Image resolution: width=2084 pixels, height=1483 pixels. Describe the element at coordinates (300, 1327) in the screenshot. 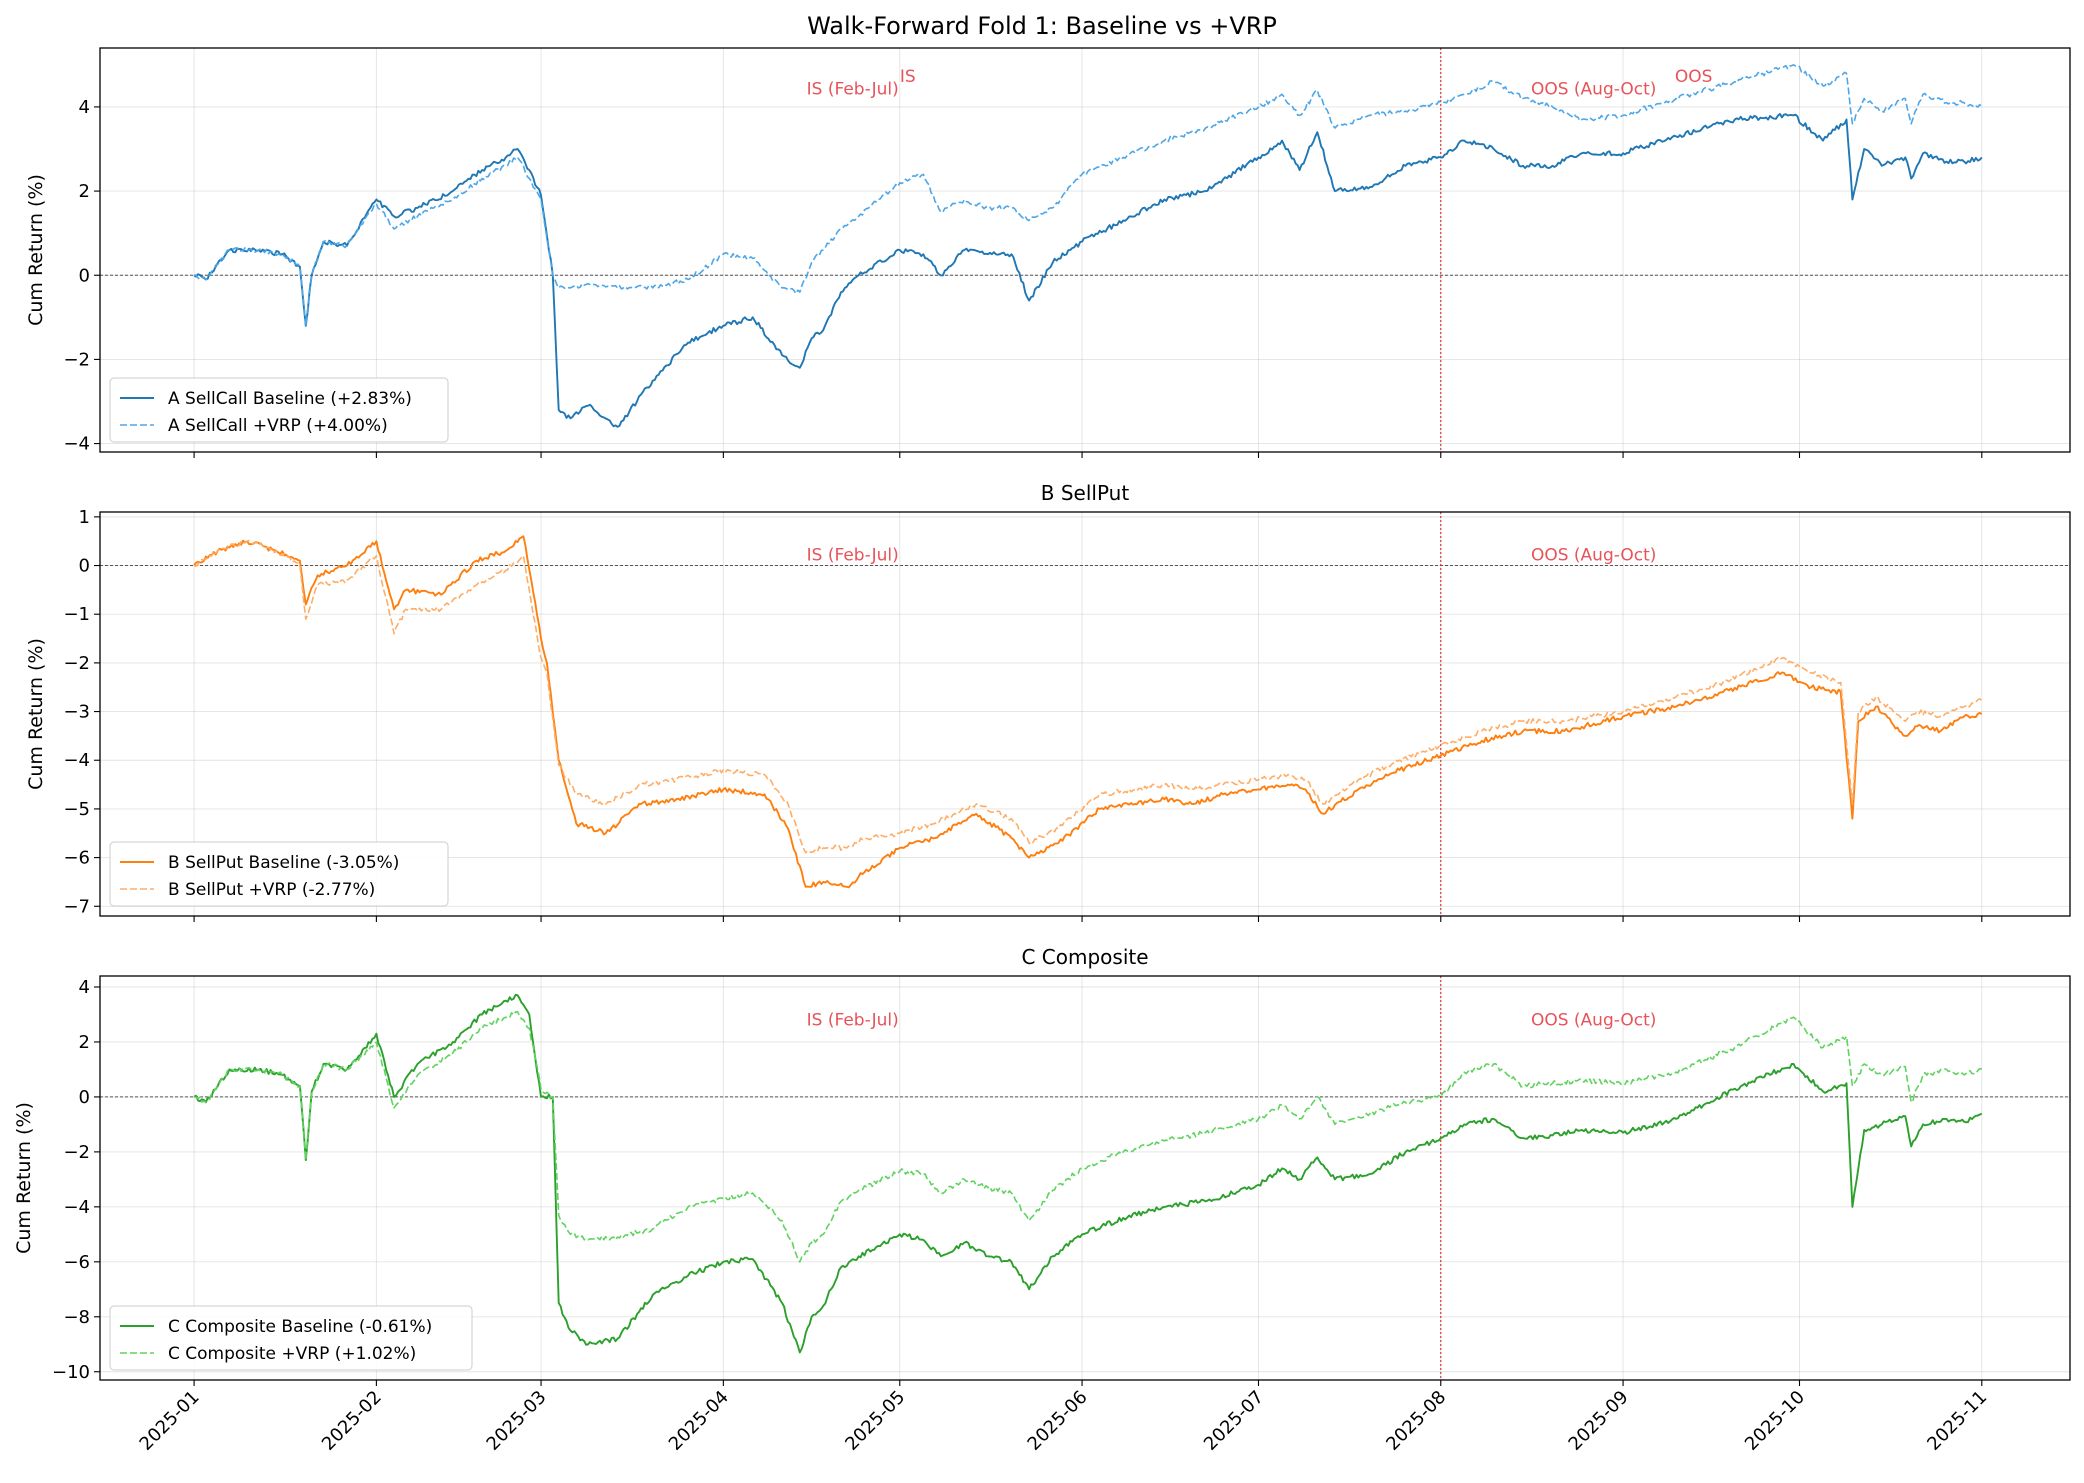

I see `legend-entry: C Composite Baseline (-0.61%)` at that location.